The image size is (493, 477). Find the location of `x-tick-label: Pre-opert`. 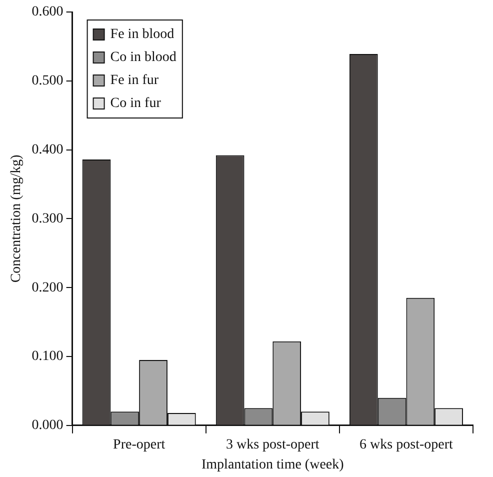

x-tick-label: Pre-opert is located at coordinates (139, 444).